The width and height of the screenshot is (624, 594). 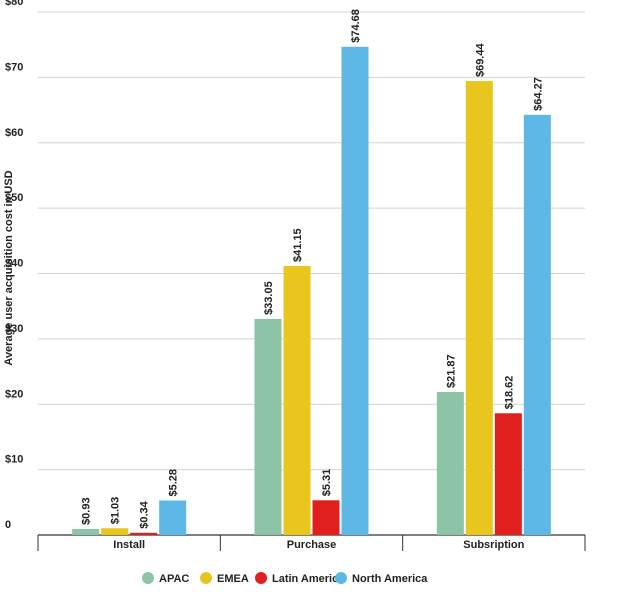 What do you see at coordinates (14, 133) in the screenshot?
I see `y-tick-label: $60` at bounding box center [14, 133].